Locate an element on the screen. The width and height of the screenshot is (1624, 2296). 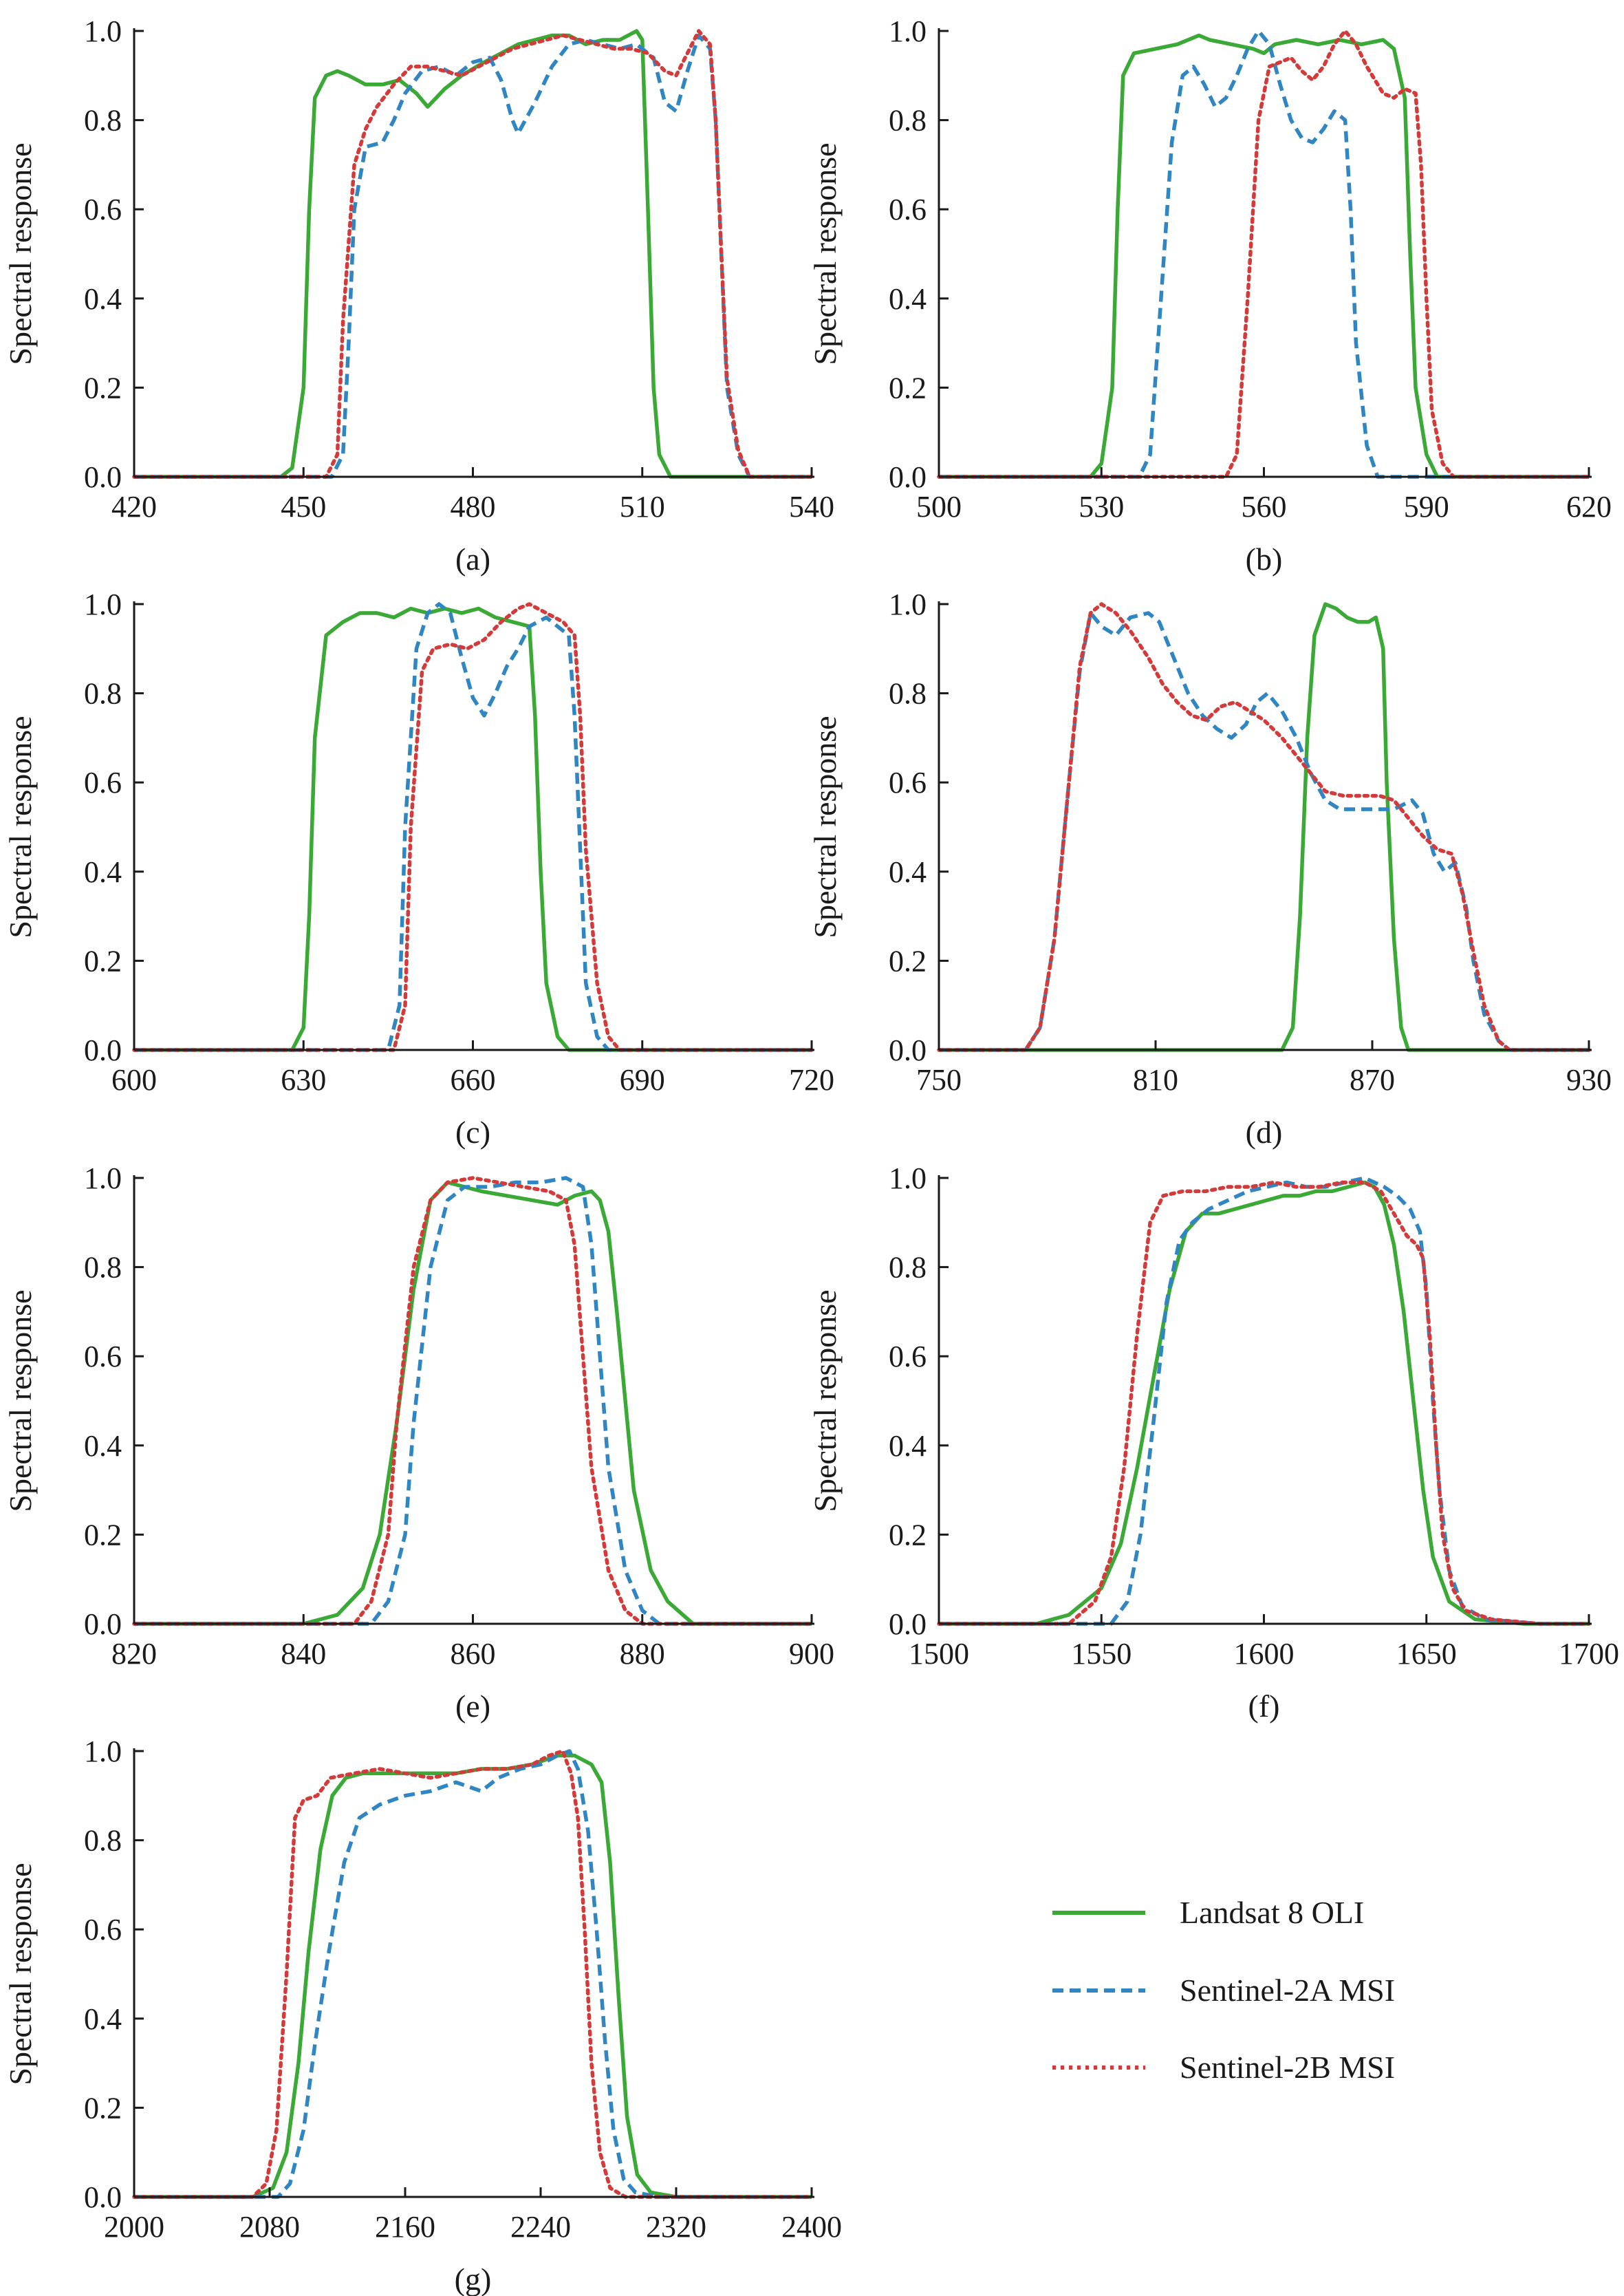
legend-label-landsat-8-oli: Landsat 8 OLI is located at coordinates (1272, 1912).